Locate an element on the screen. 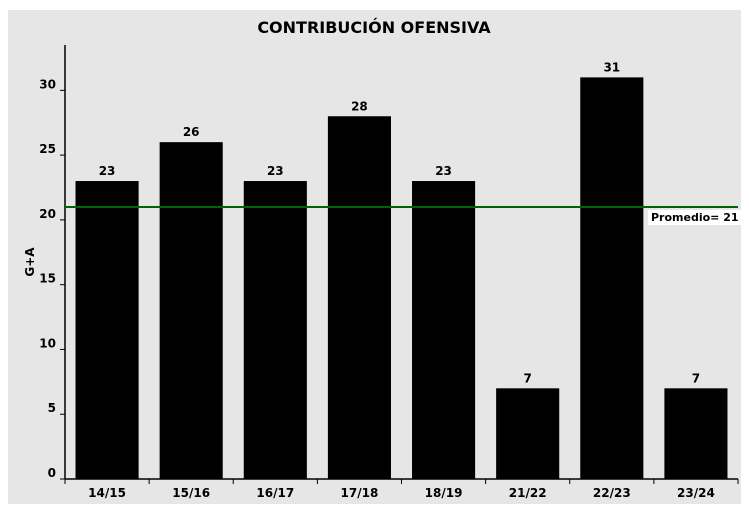 This screenshot has width=749, height=511. bar-value-label: 28 is located at coordinates (359, 106).